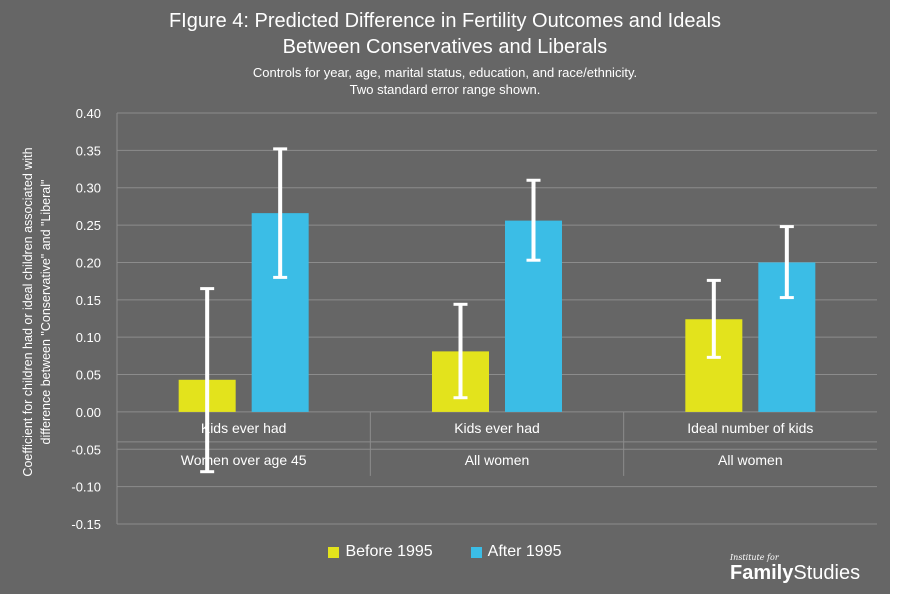 Image resolution: width=897 pixels, height=594 pixels. I want to click on chart-subtitle-line2: Two standard error range shown., so click(445, 89).